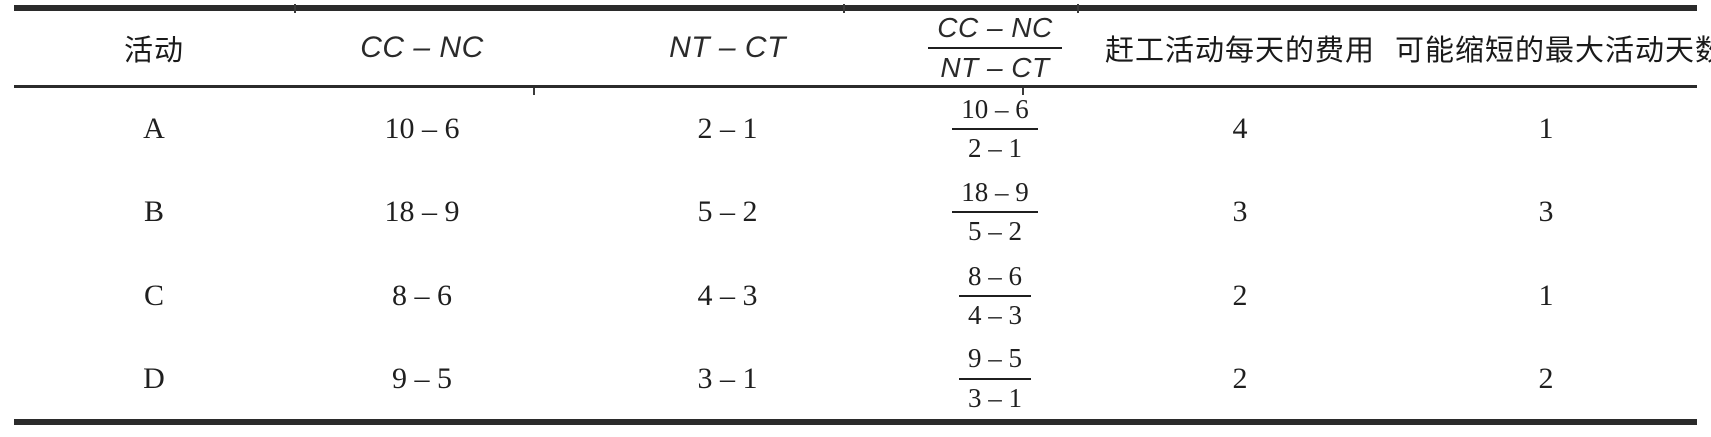  What do you see at coordinates (995, 65) in the screenshot?
I see `fraction-denominator: NT – CT` at bounding box center [995, 65].